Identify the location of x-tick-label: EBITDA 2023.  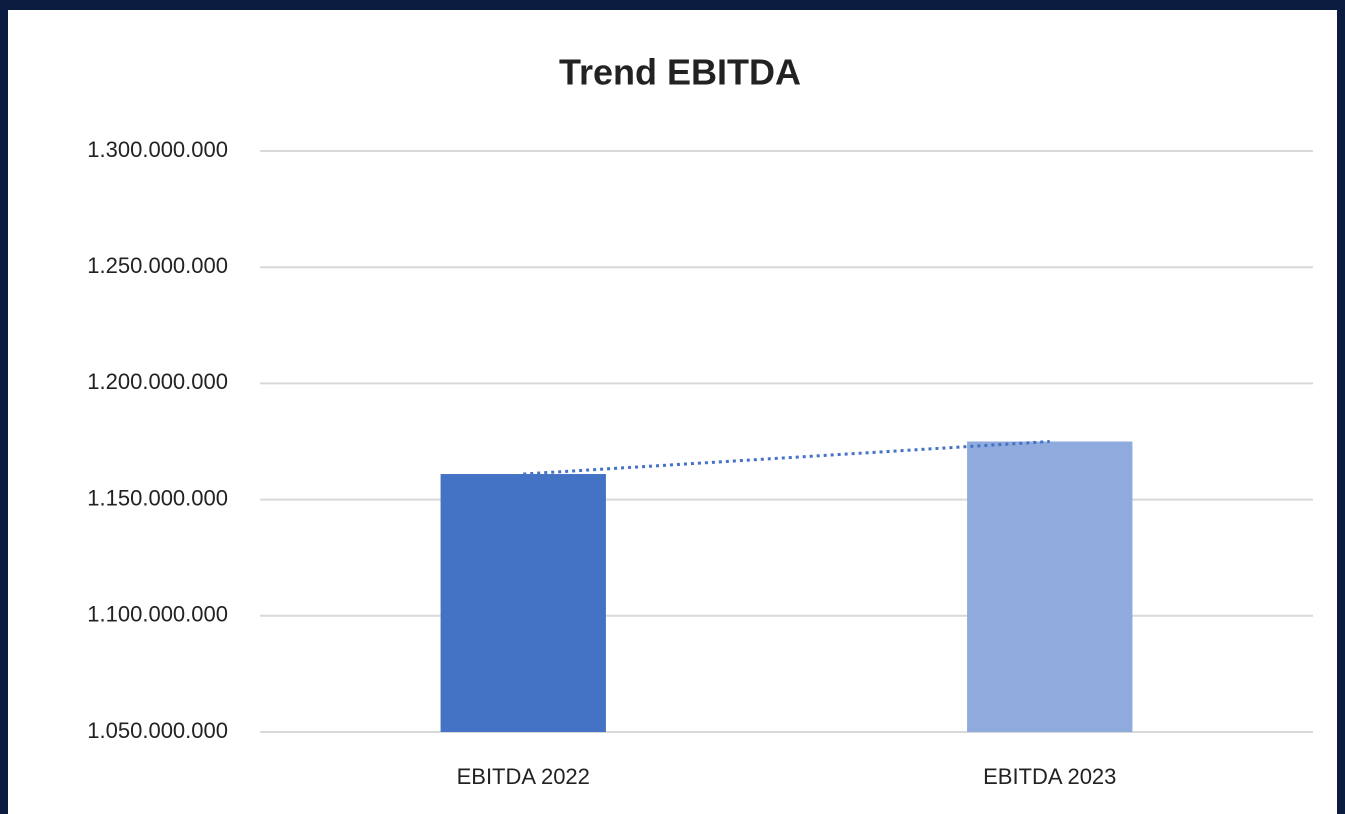
(1049, 776).